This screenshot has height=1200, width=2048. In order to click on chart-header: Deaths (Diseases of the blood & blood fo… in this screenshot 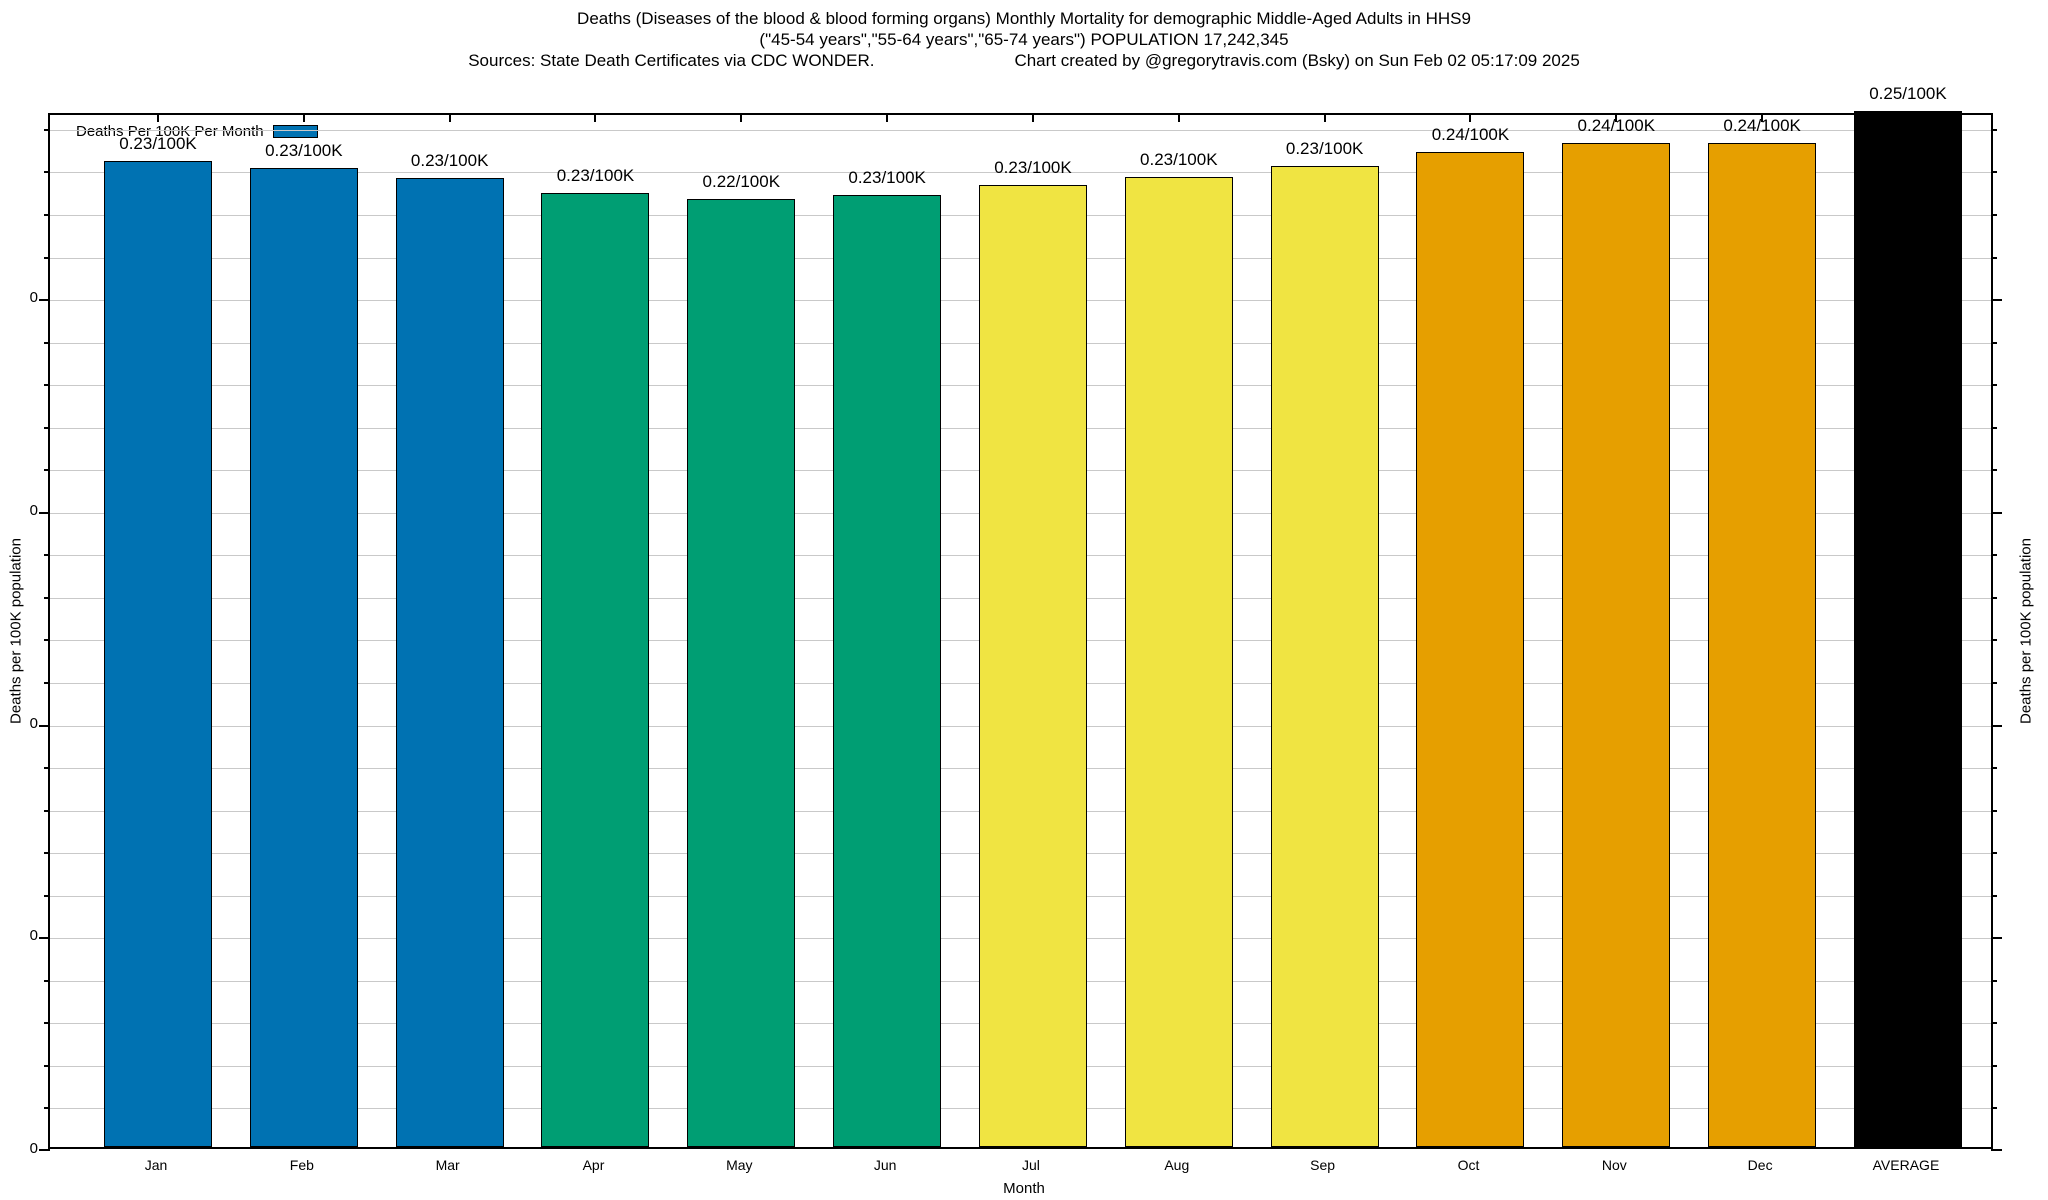, I will do `click(1024, 40)`.